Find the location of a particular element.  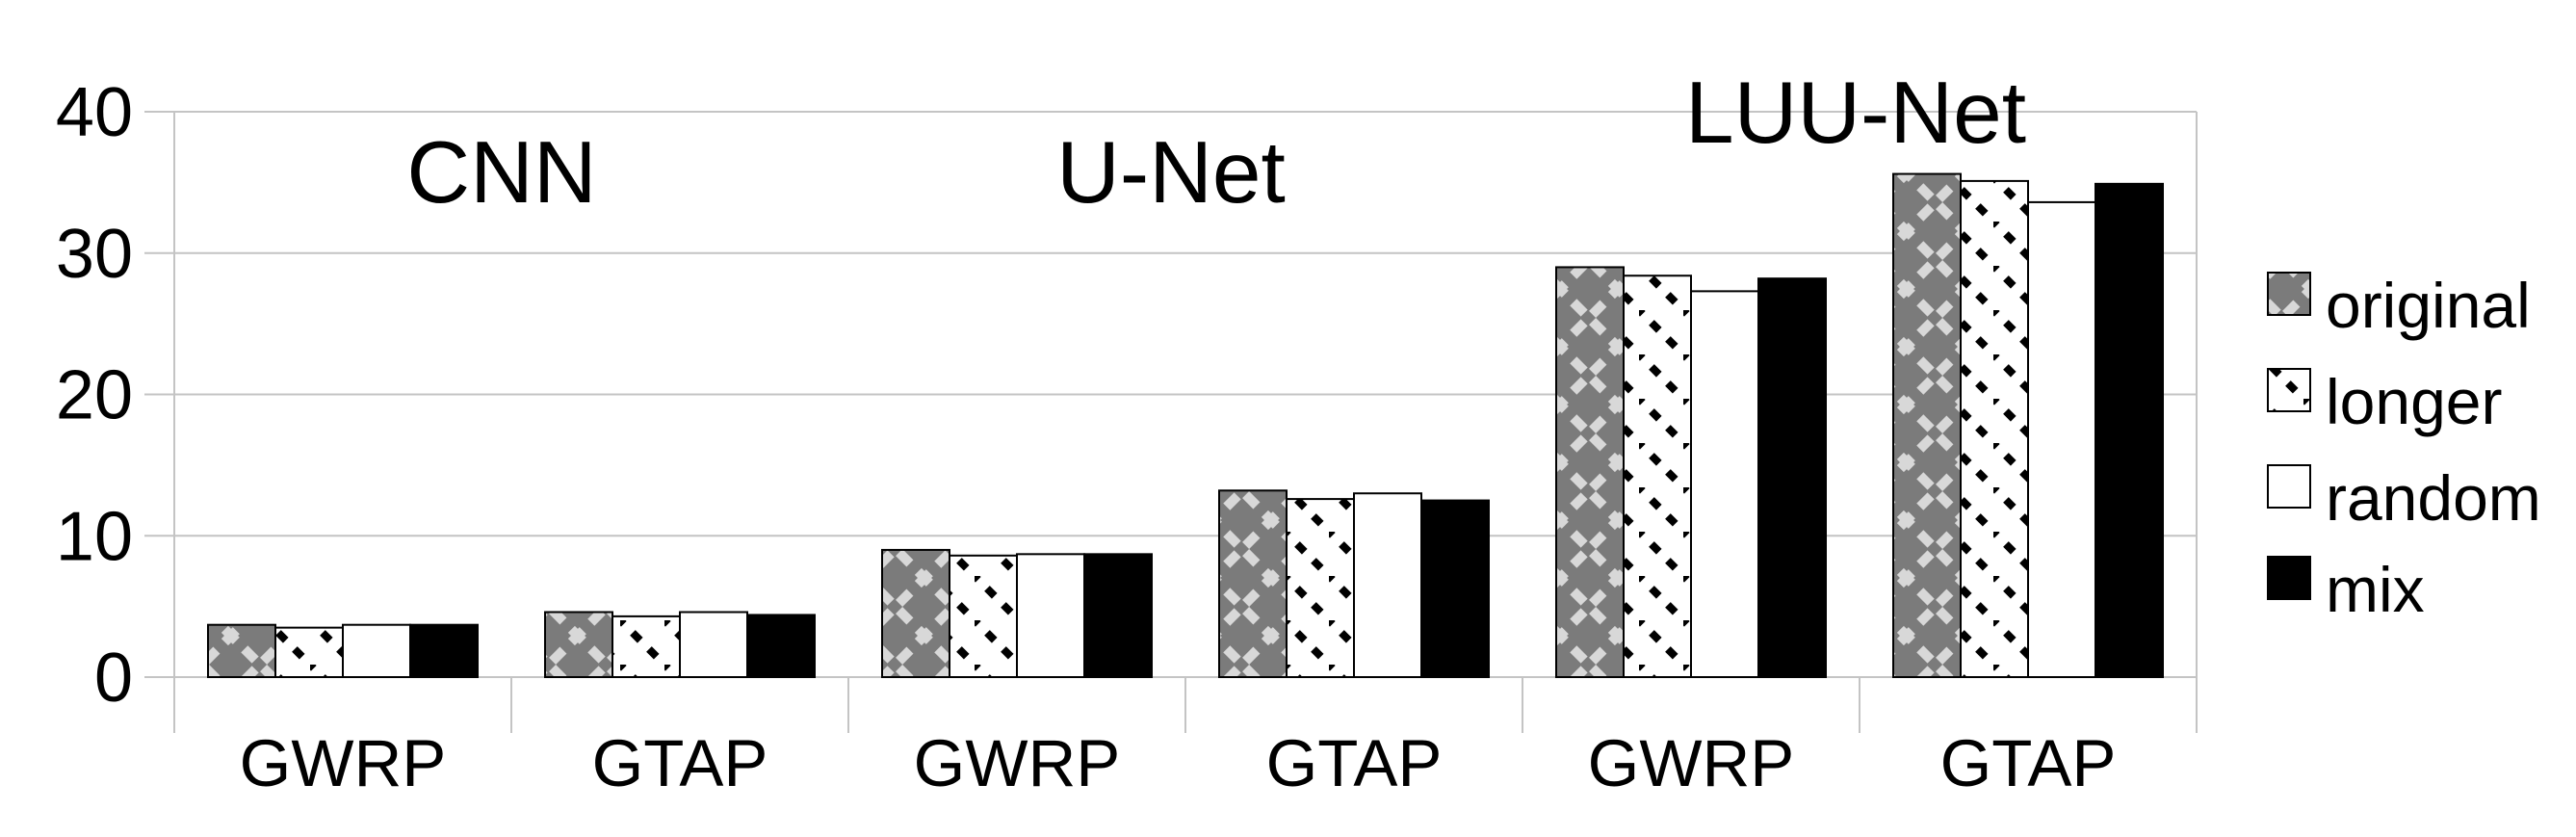

group-titles: CNN U-Net LUU-Net is located at coordinates (1216, 143).